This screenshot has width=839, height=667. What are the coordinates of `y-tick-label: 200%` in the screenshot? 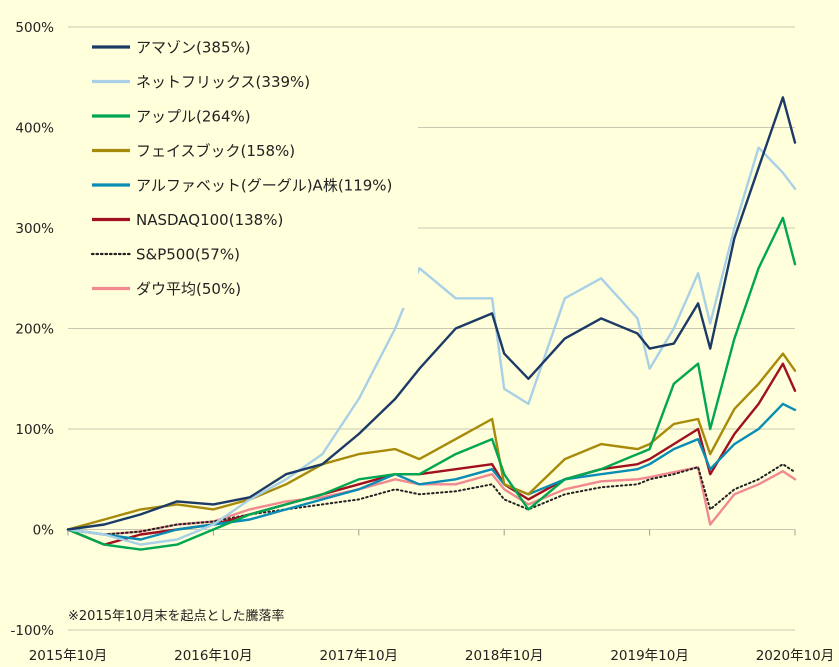 It's located at (34, 330).